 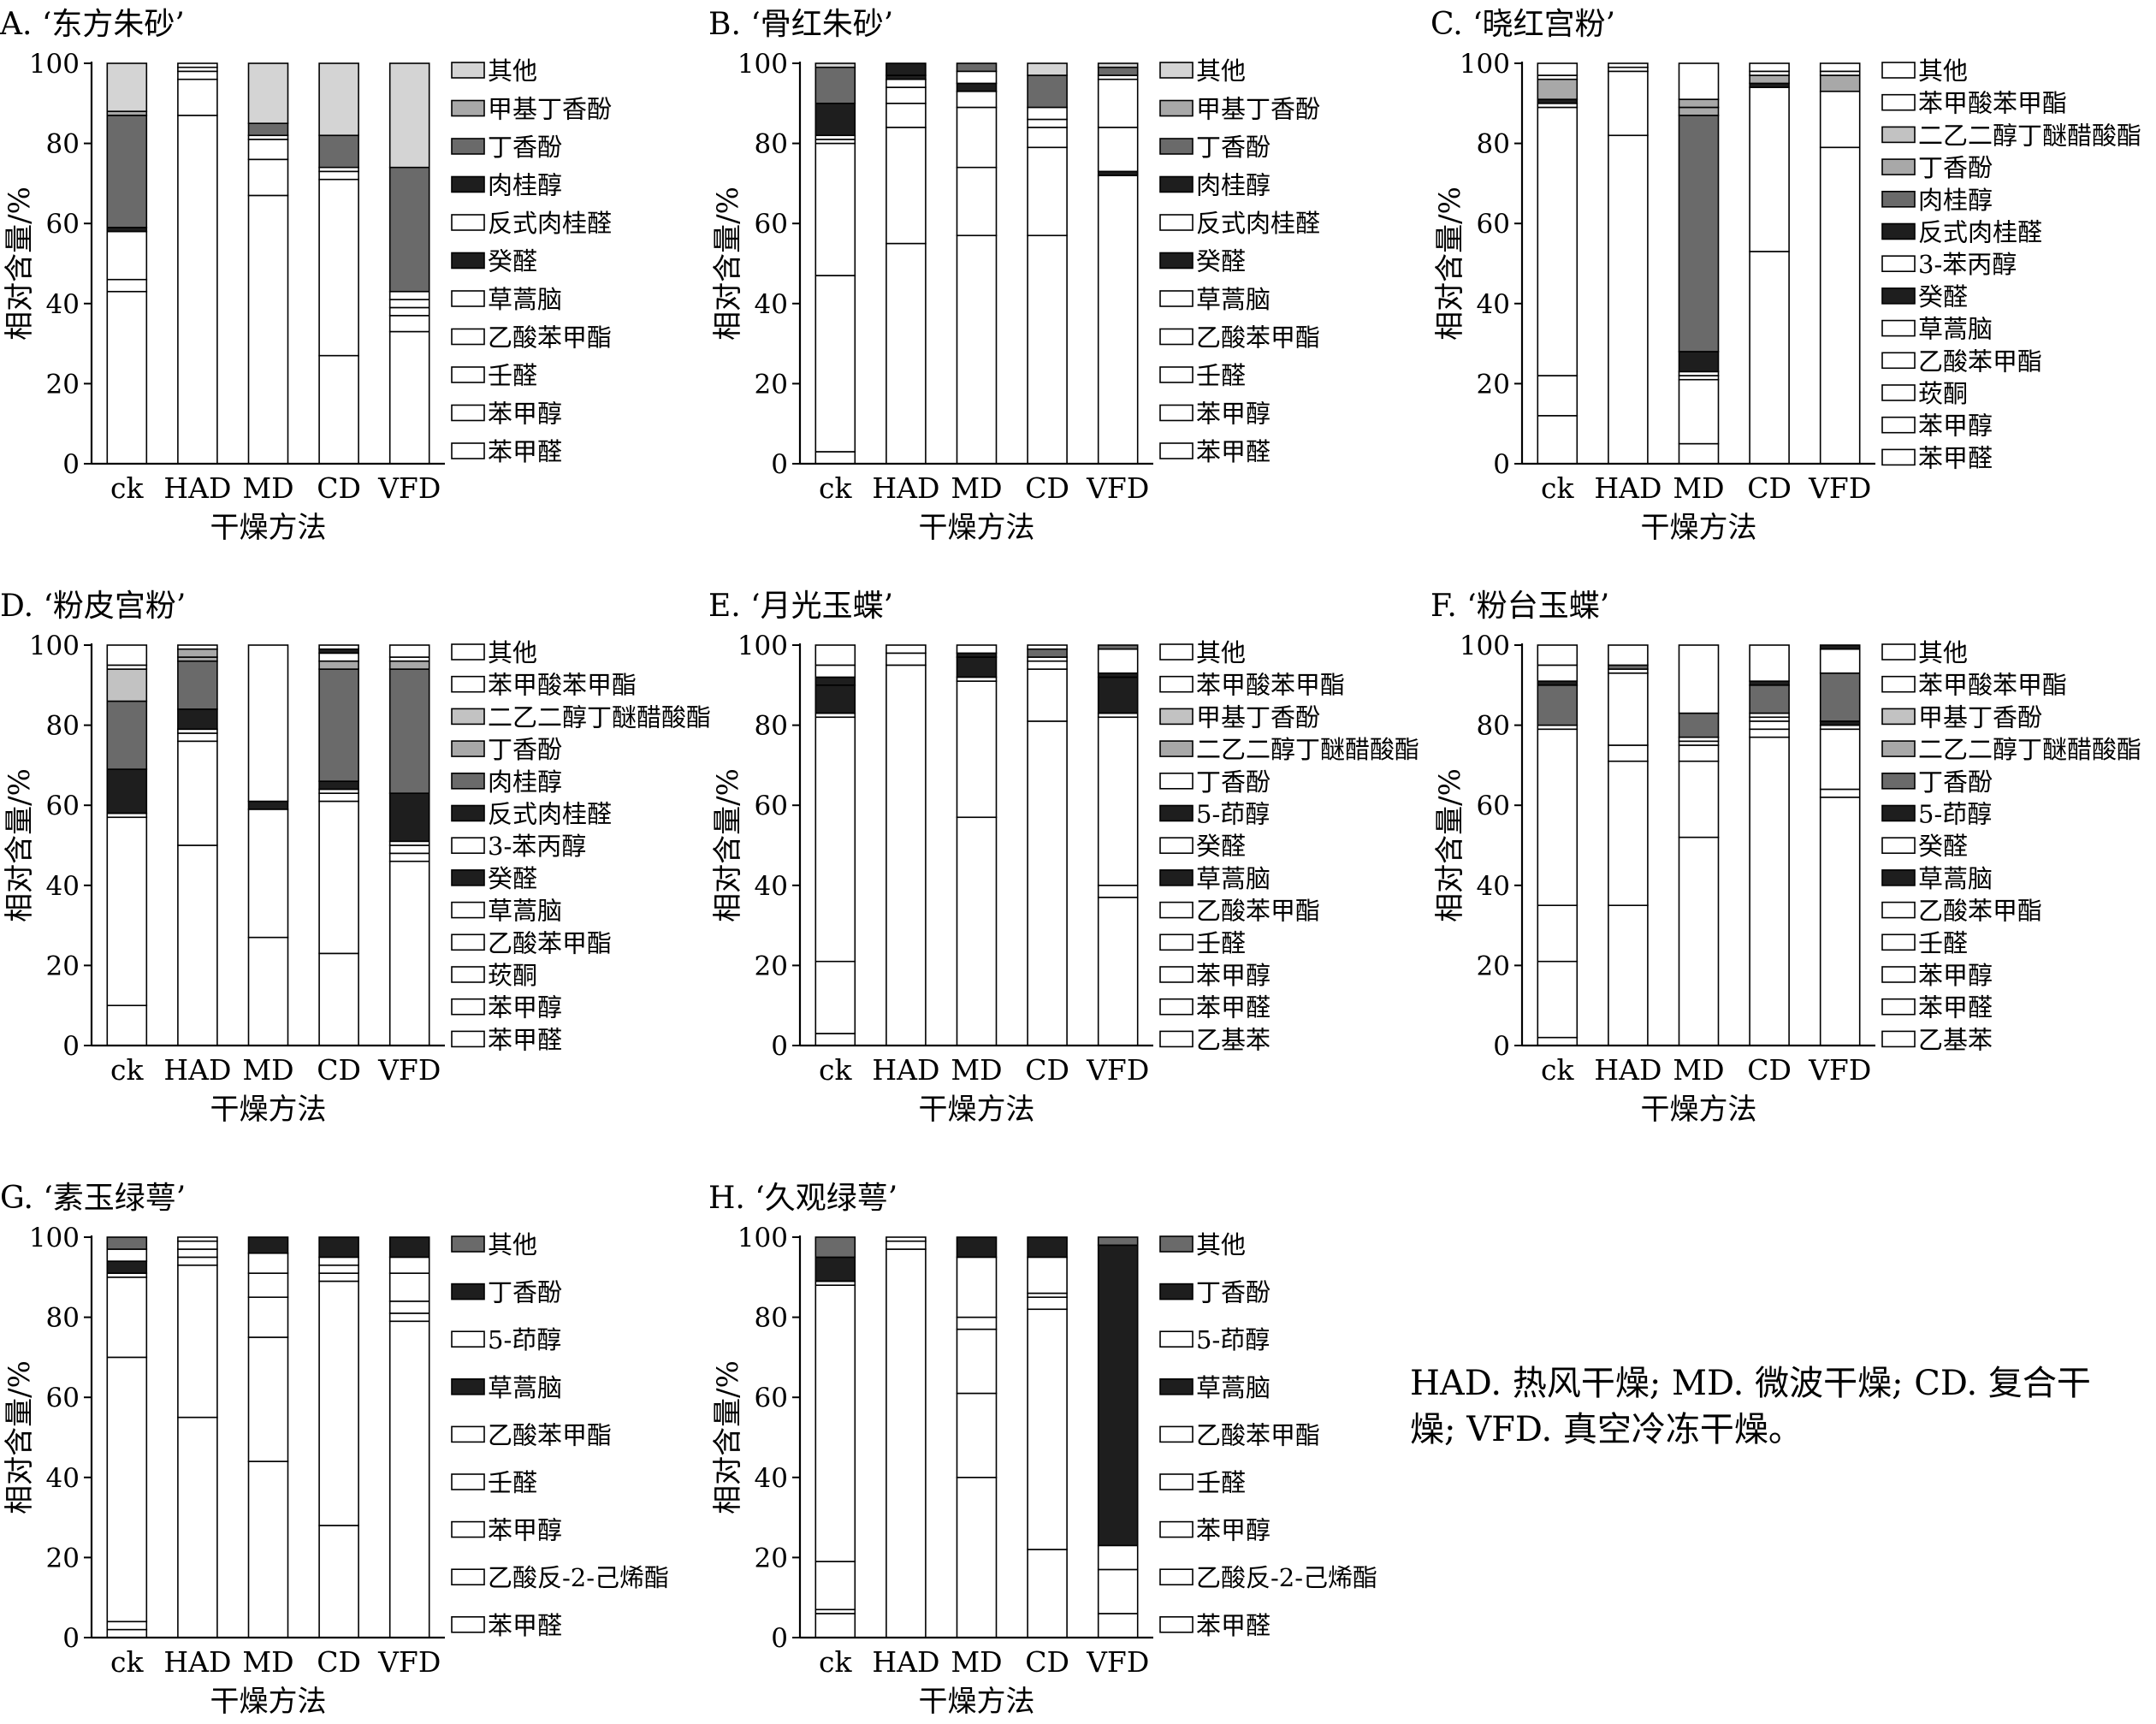 What do you see at coordinates (1955, 1039) in the screenshot?
I see `legend-label: 乙基苯` at bounding box center [1955, 1039].